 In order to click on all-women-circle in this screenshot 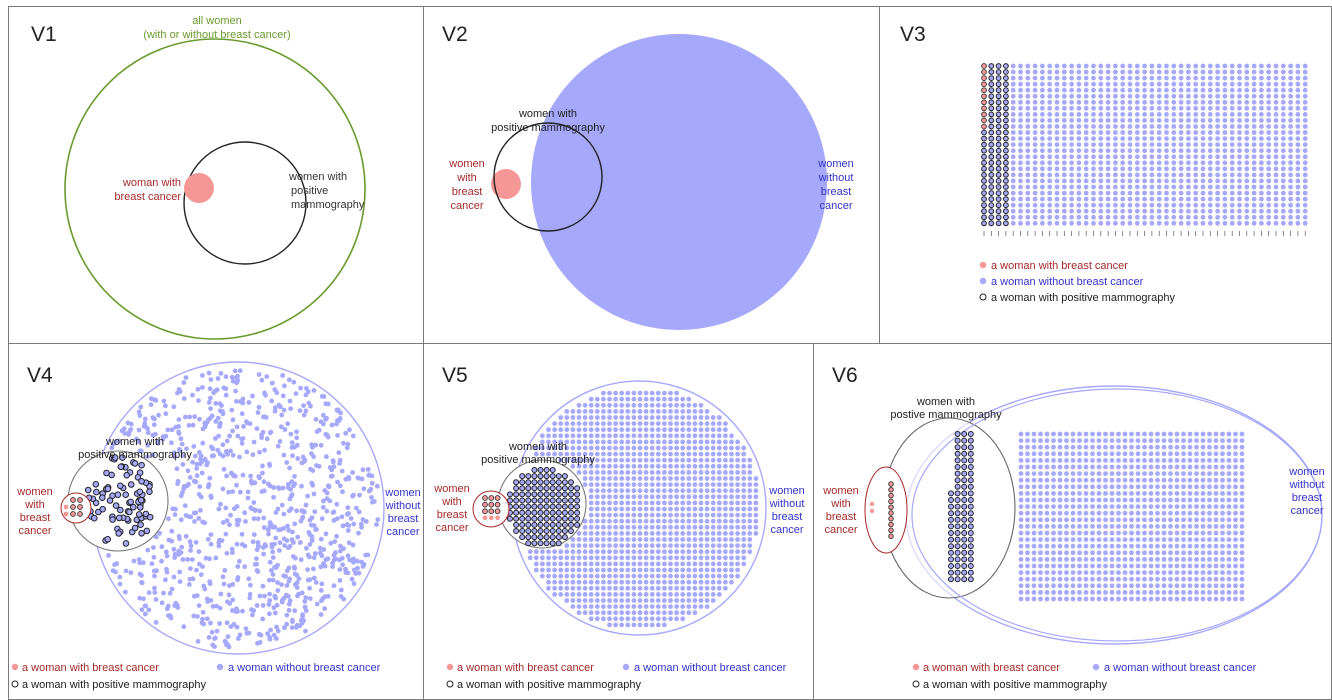, I will do `click(215, 189)`.